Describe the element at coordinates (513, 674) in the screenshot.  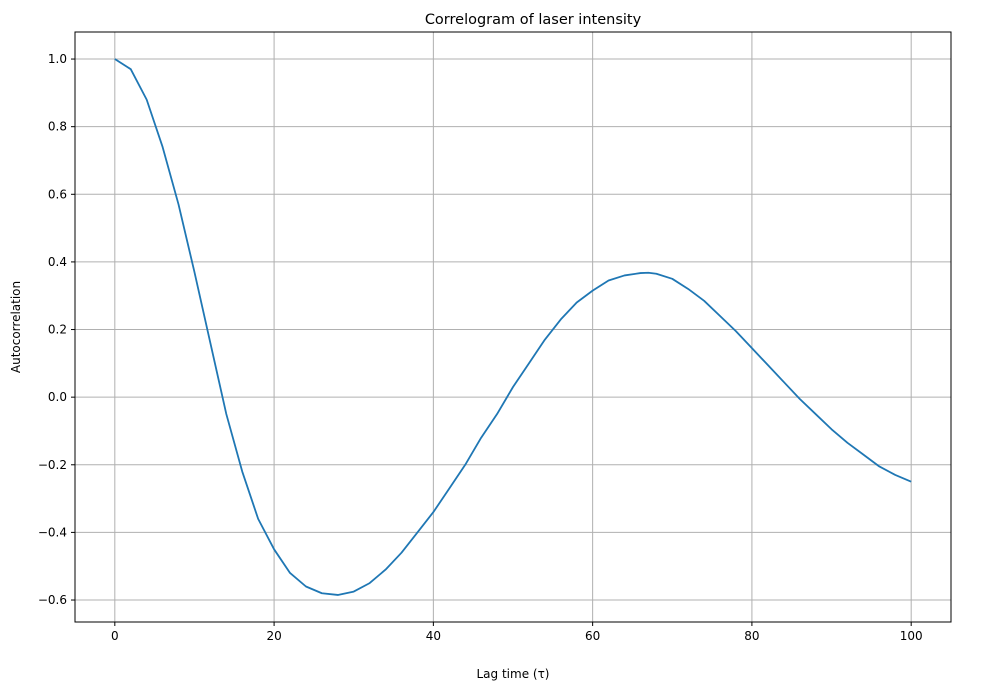
I see `x-axis-title: Lag time (τ)` at that location.